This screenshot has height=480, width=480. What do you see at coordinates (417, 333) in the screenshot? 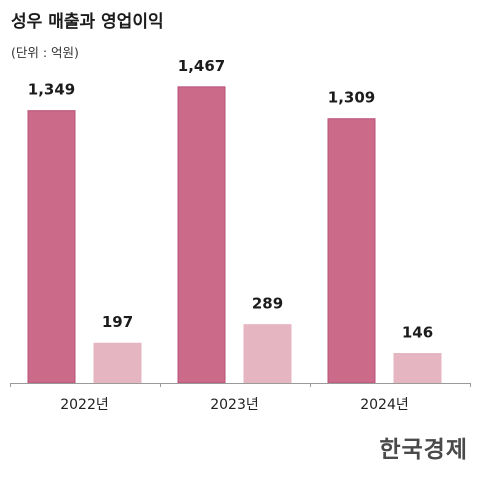
I see `operating-profit-value-label: 146` at bounding box center [417, 333].